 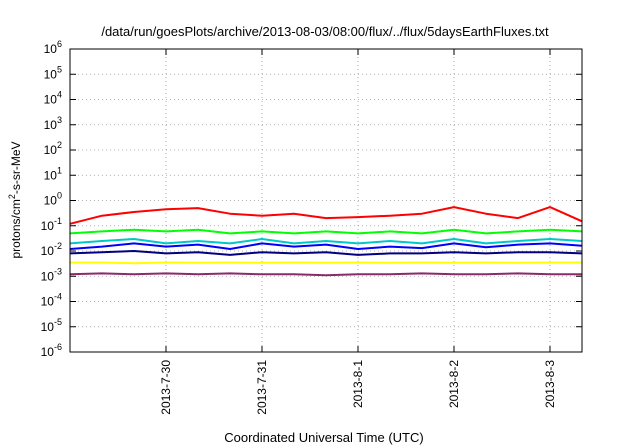 I want to click on y-tick-label: 10⁻⁵, so click(x=51, y=325).